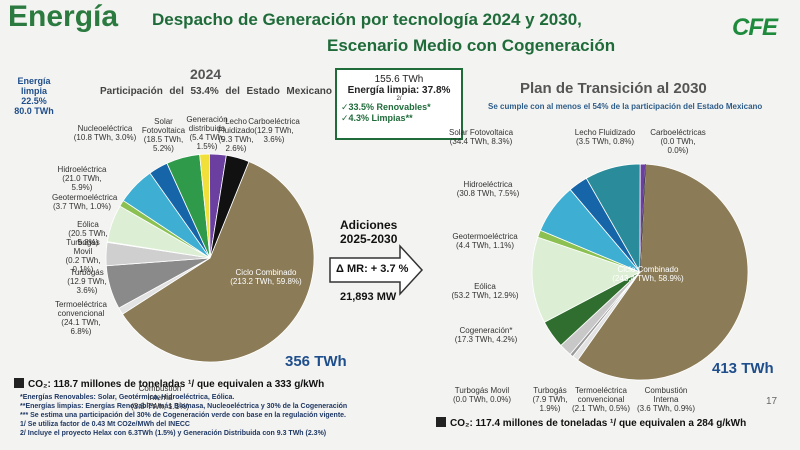 The width and height of the screenshot is (800, 450). I want to click on slice-label: Ciclo Combinado (243.4 TWh, 58.9%), so click(648, 274).